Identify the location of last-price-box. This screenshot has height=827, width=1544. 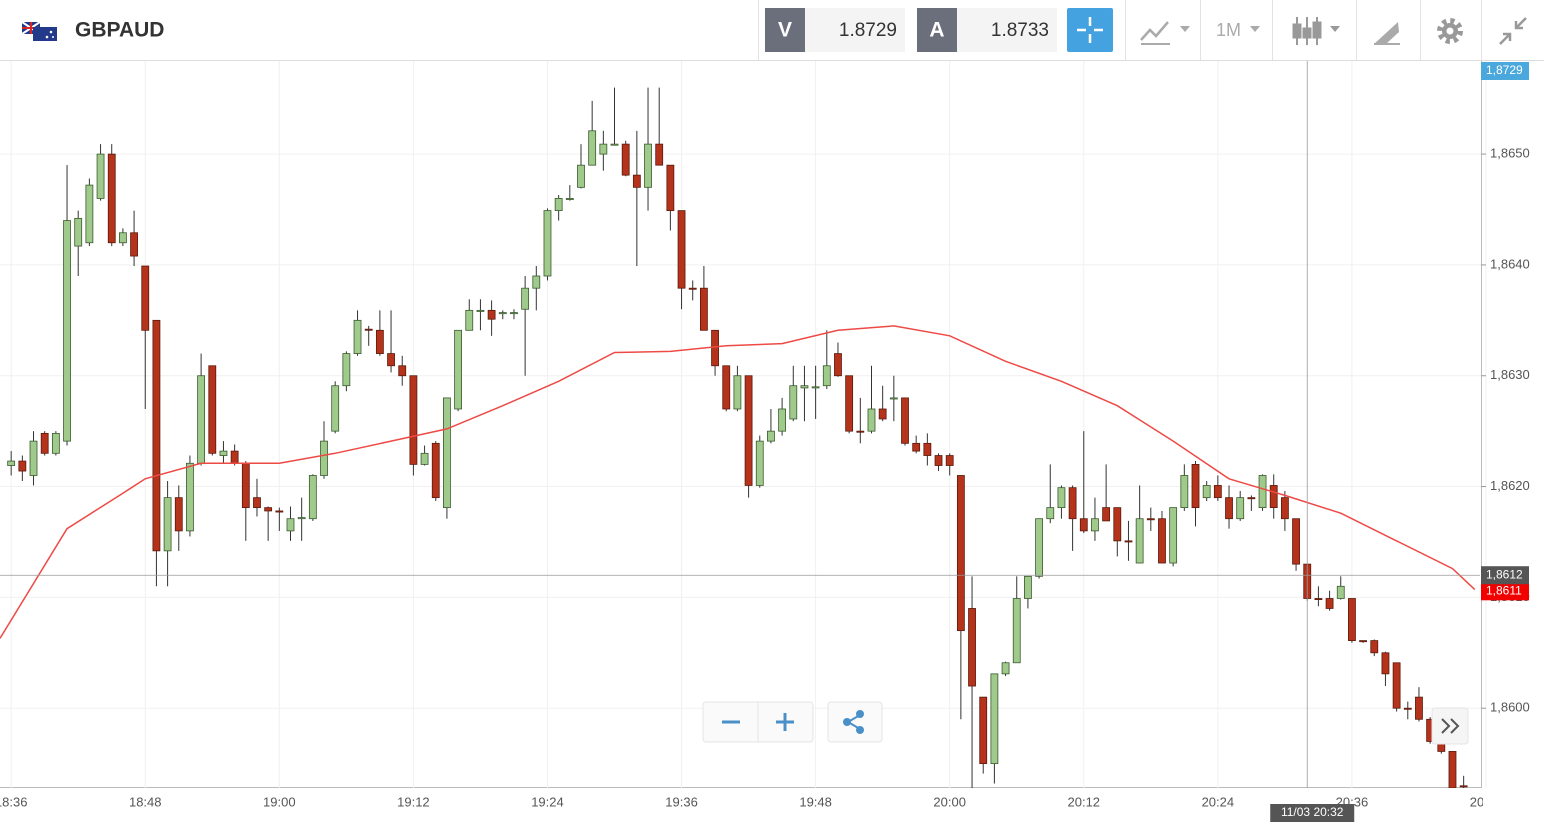
(1505, 591).